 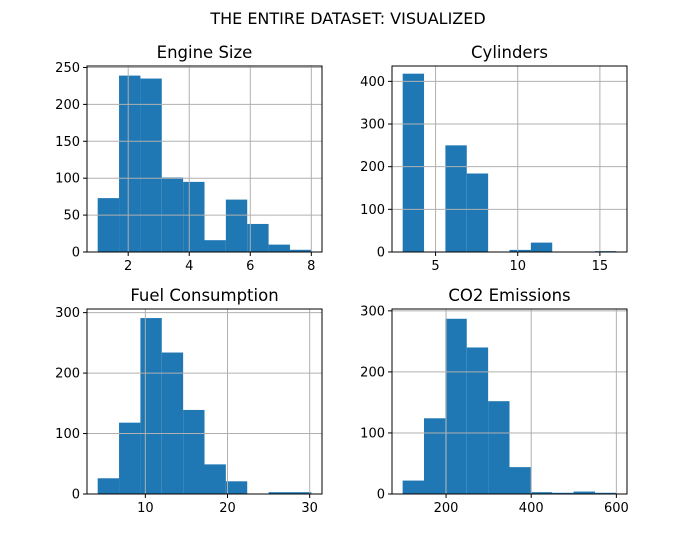 I want to click on fuel-consumption-ytick-label-0: 0, so click(x=76, y=495).